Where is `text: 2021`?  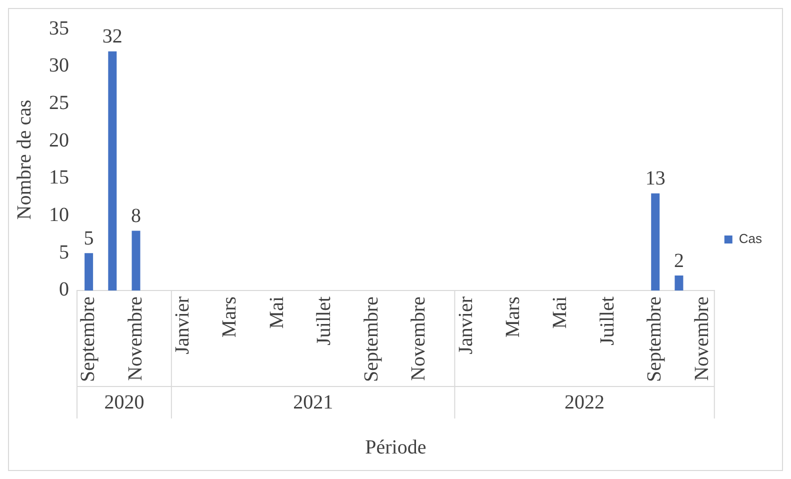
text: 2021 is located at coordinates (313, 403).